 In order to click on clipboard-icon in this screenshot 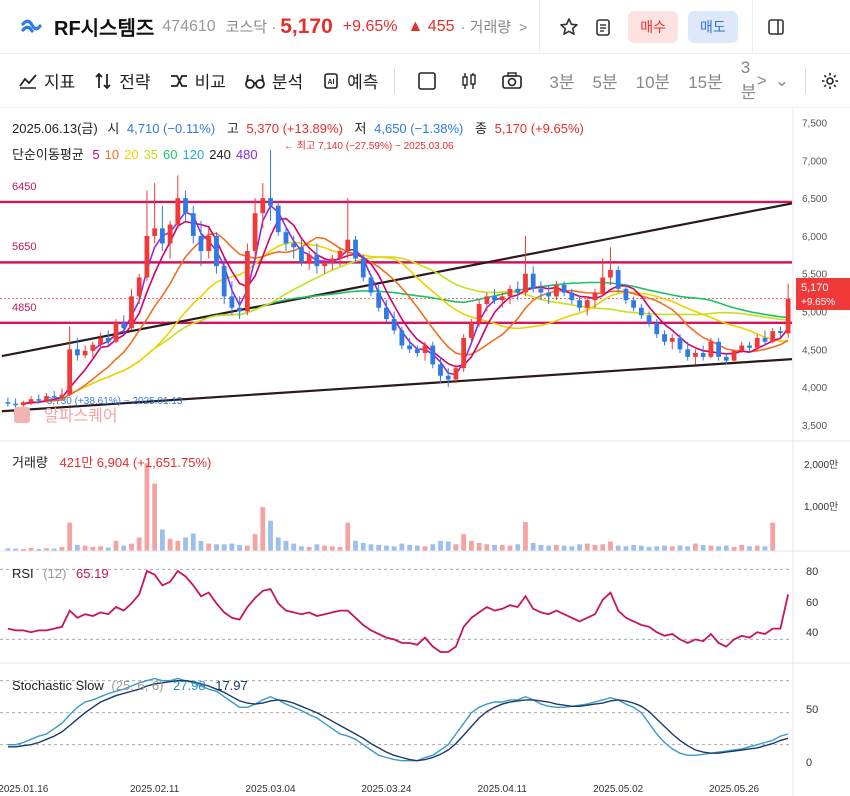, I will do `click(603, 27)`.